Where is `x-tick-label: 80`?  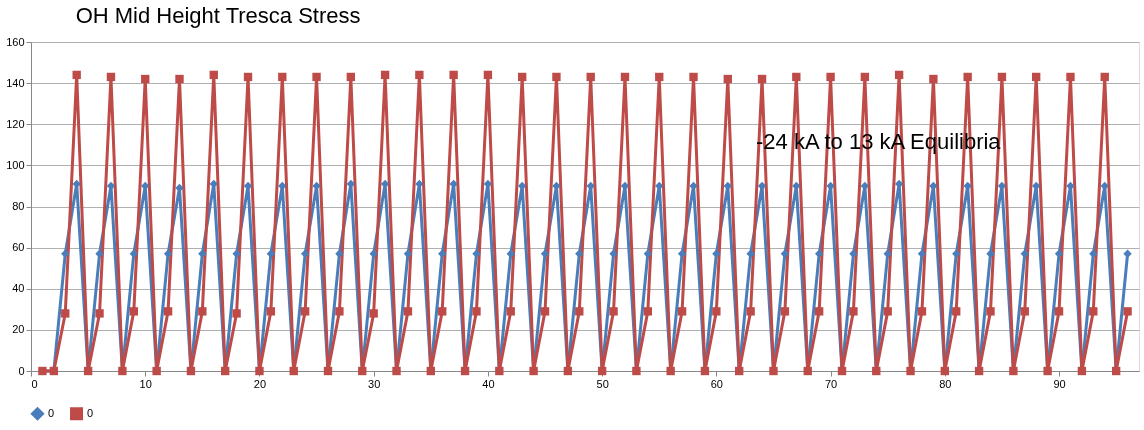
x-tick-label: 80 is located at coordinates (945, 383).